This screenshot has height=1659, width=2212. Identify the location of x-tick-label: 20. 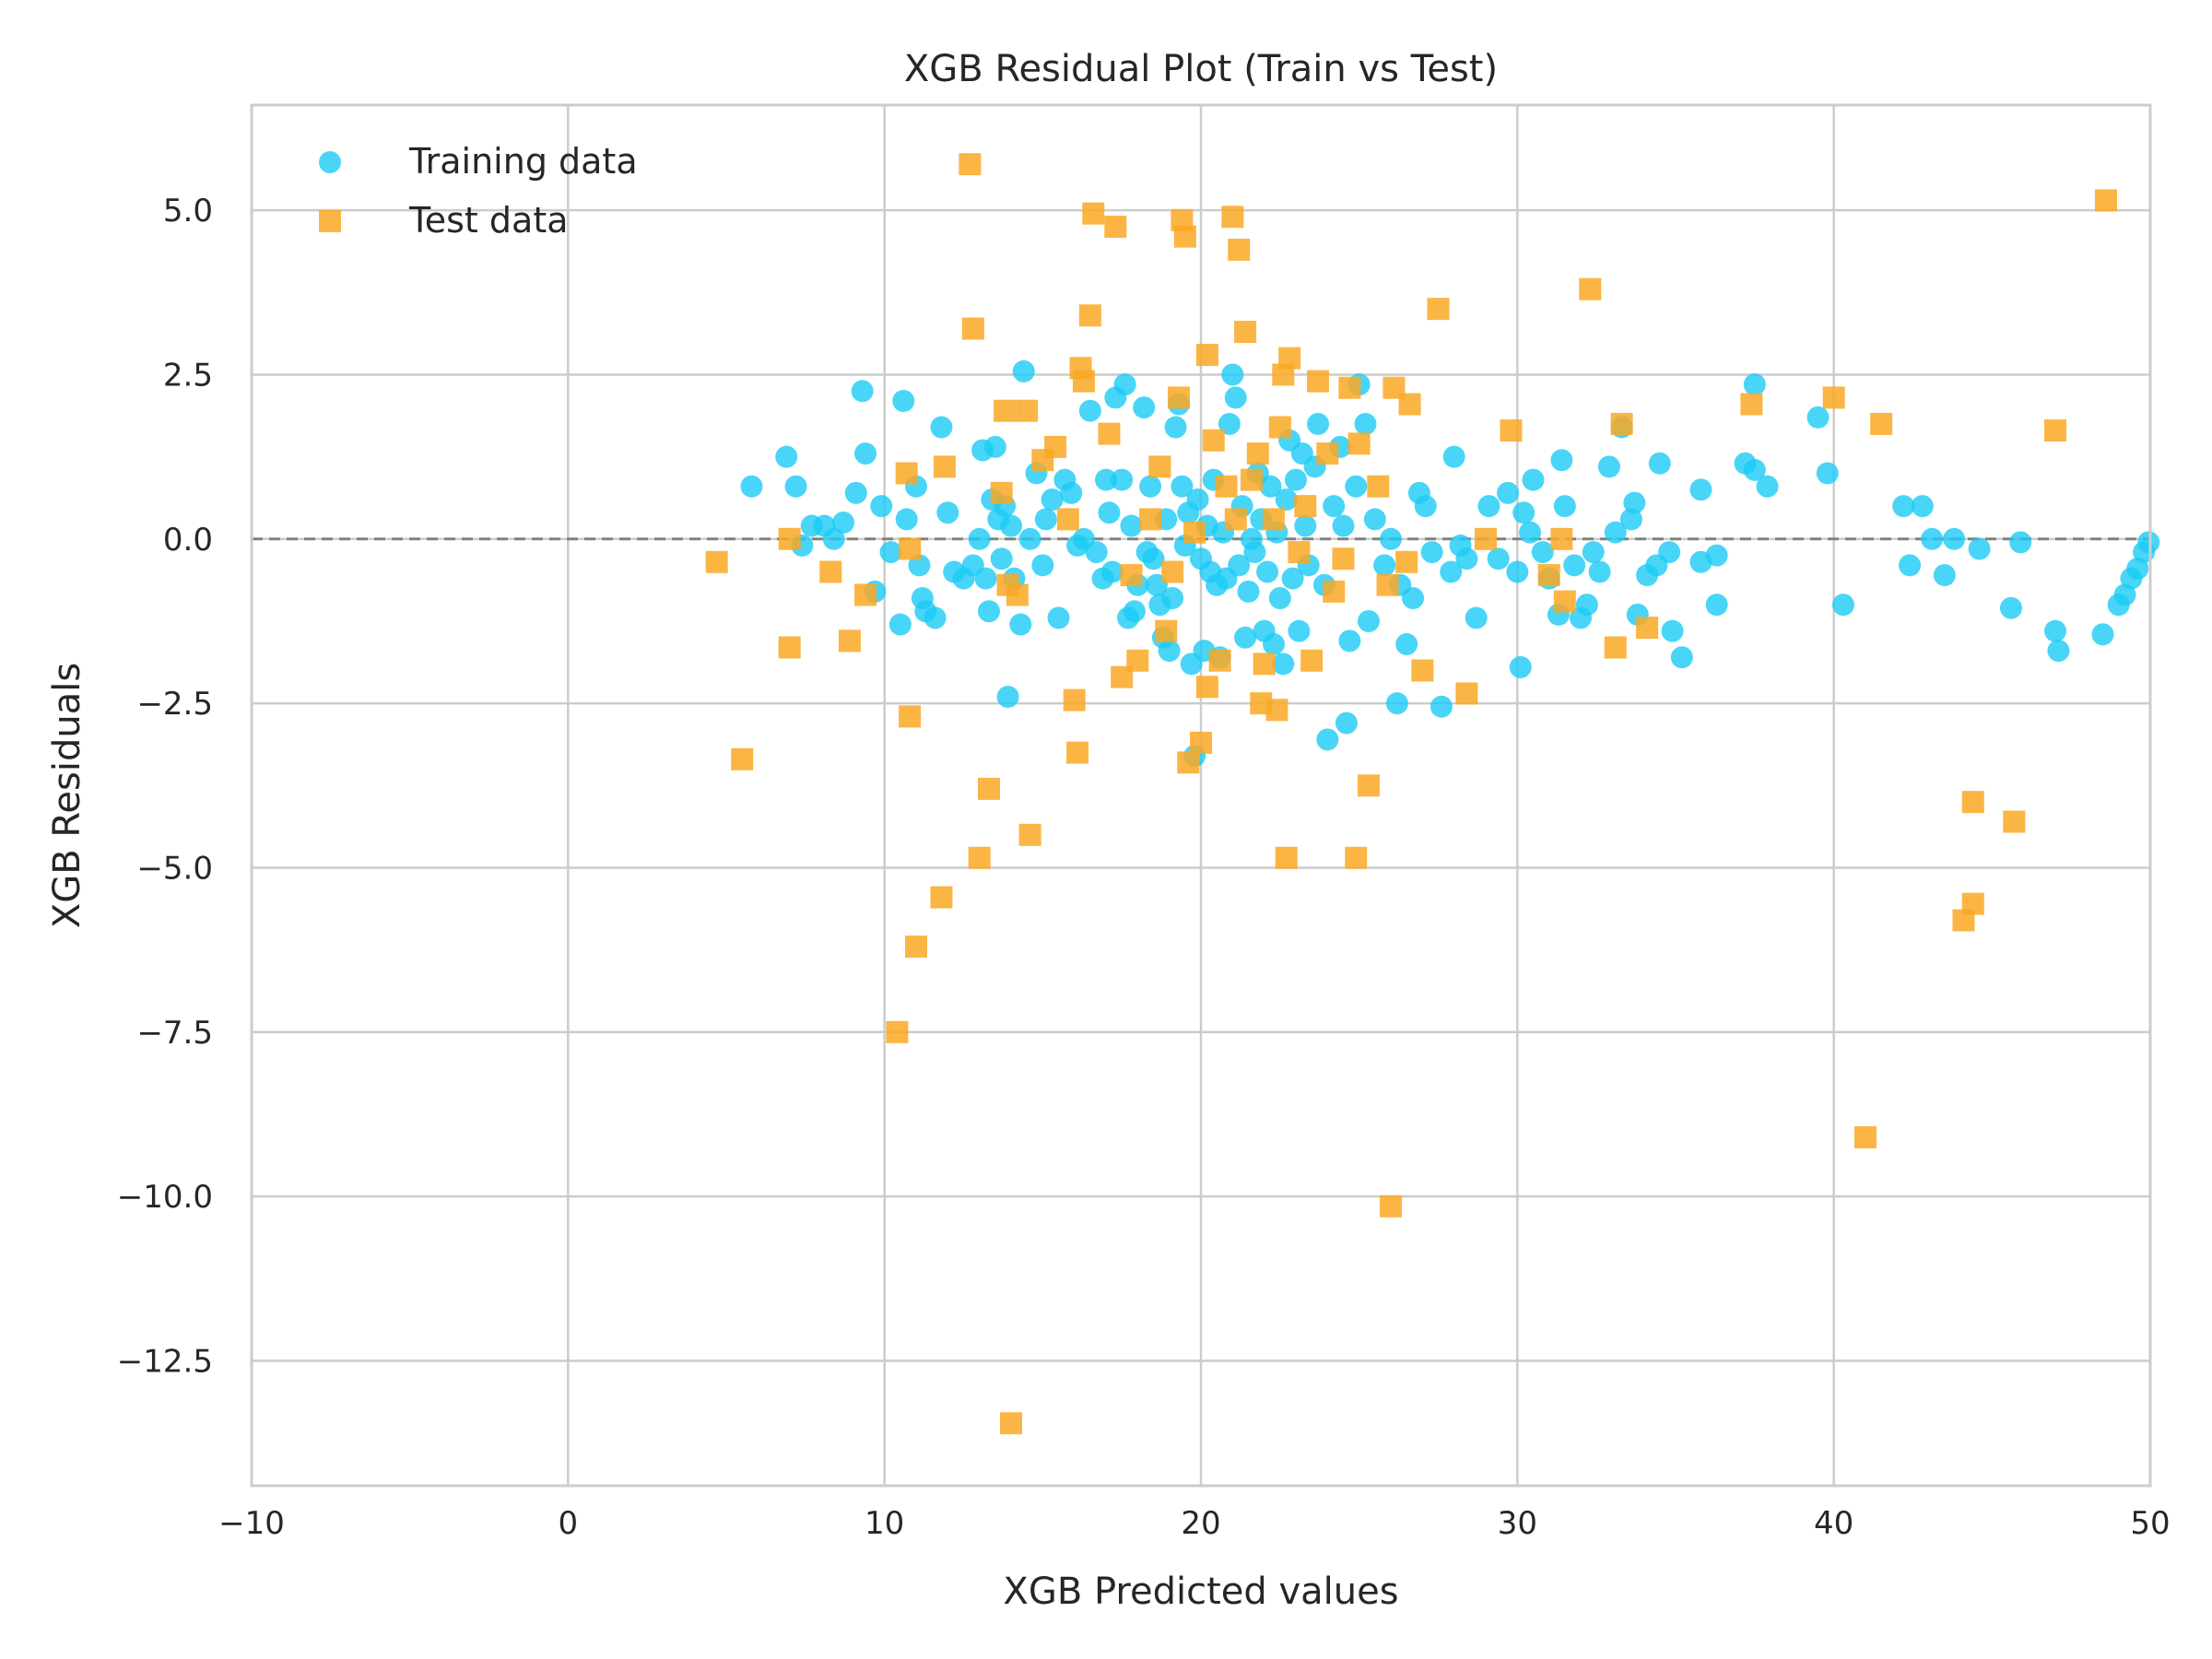
(1200, 1523).